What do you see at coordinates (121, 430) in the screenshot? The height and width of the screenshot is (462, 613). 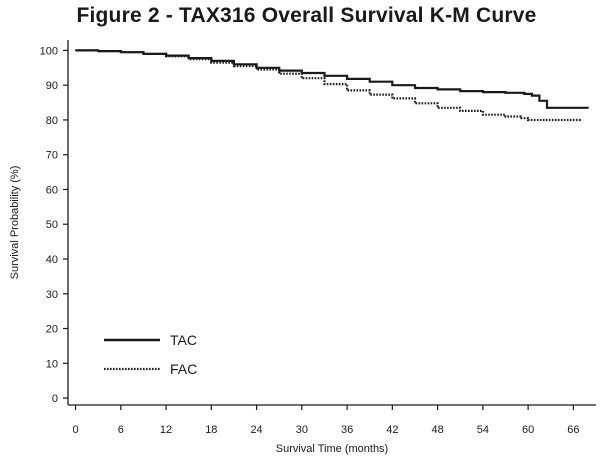 I see `x-tick-label-6: 6` at bounding box center [121, 430].